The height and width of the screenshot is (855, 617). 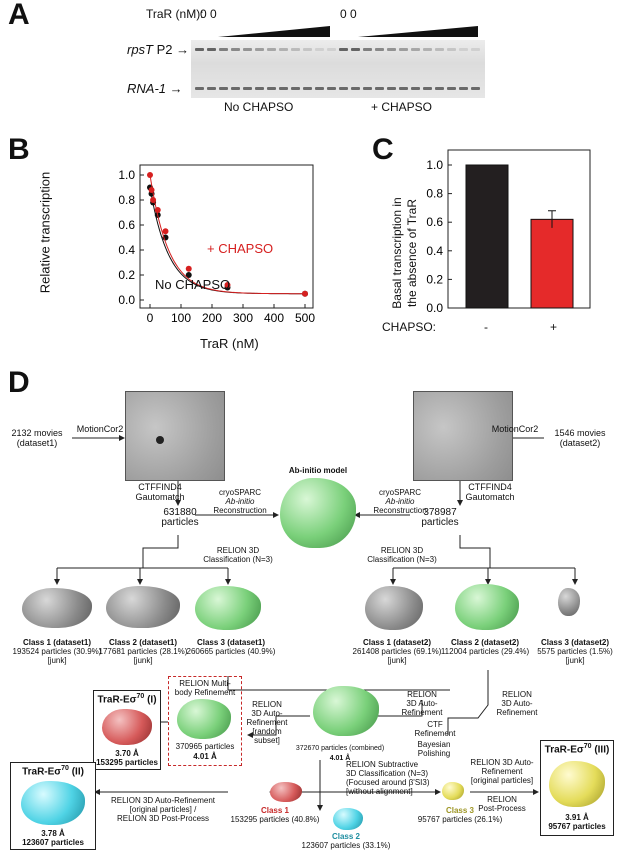 What do you see at coordinates (53, 771) in the screenshot?
I see `trar-ii-title: TraR-Eσ70 (II)` at bounding box center [53, 771].